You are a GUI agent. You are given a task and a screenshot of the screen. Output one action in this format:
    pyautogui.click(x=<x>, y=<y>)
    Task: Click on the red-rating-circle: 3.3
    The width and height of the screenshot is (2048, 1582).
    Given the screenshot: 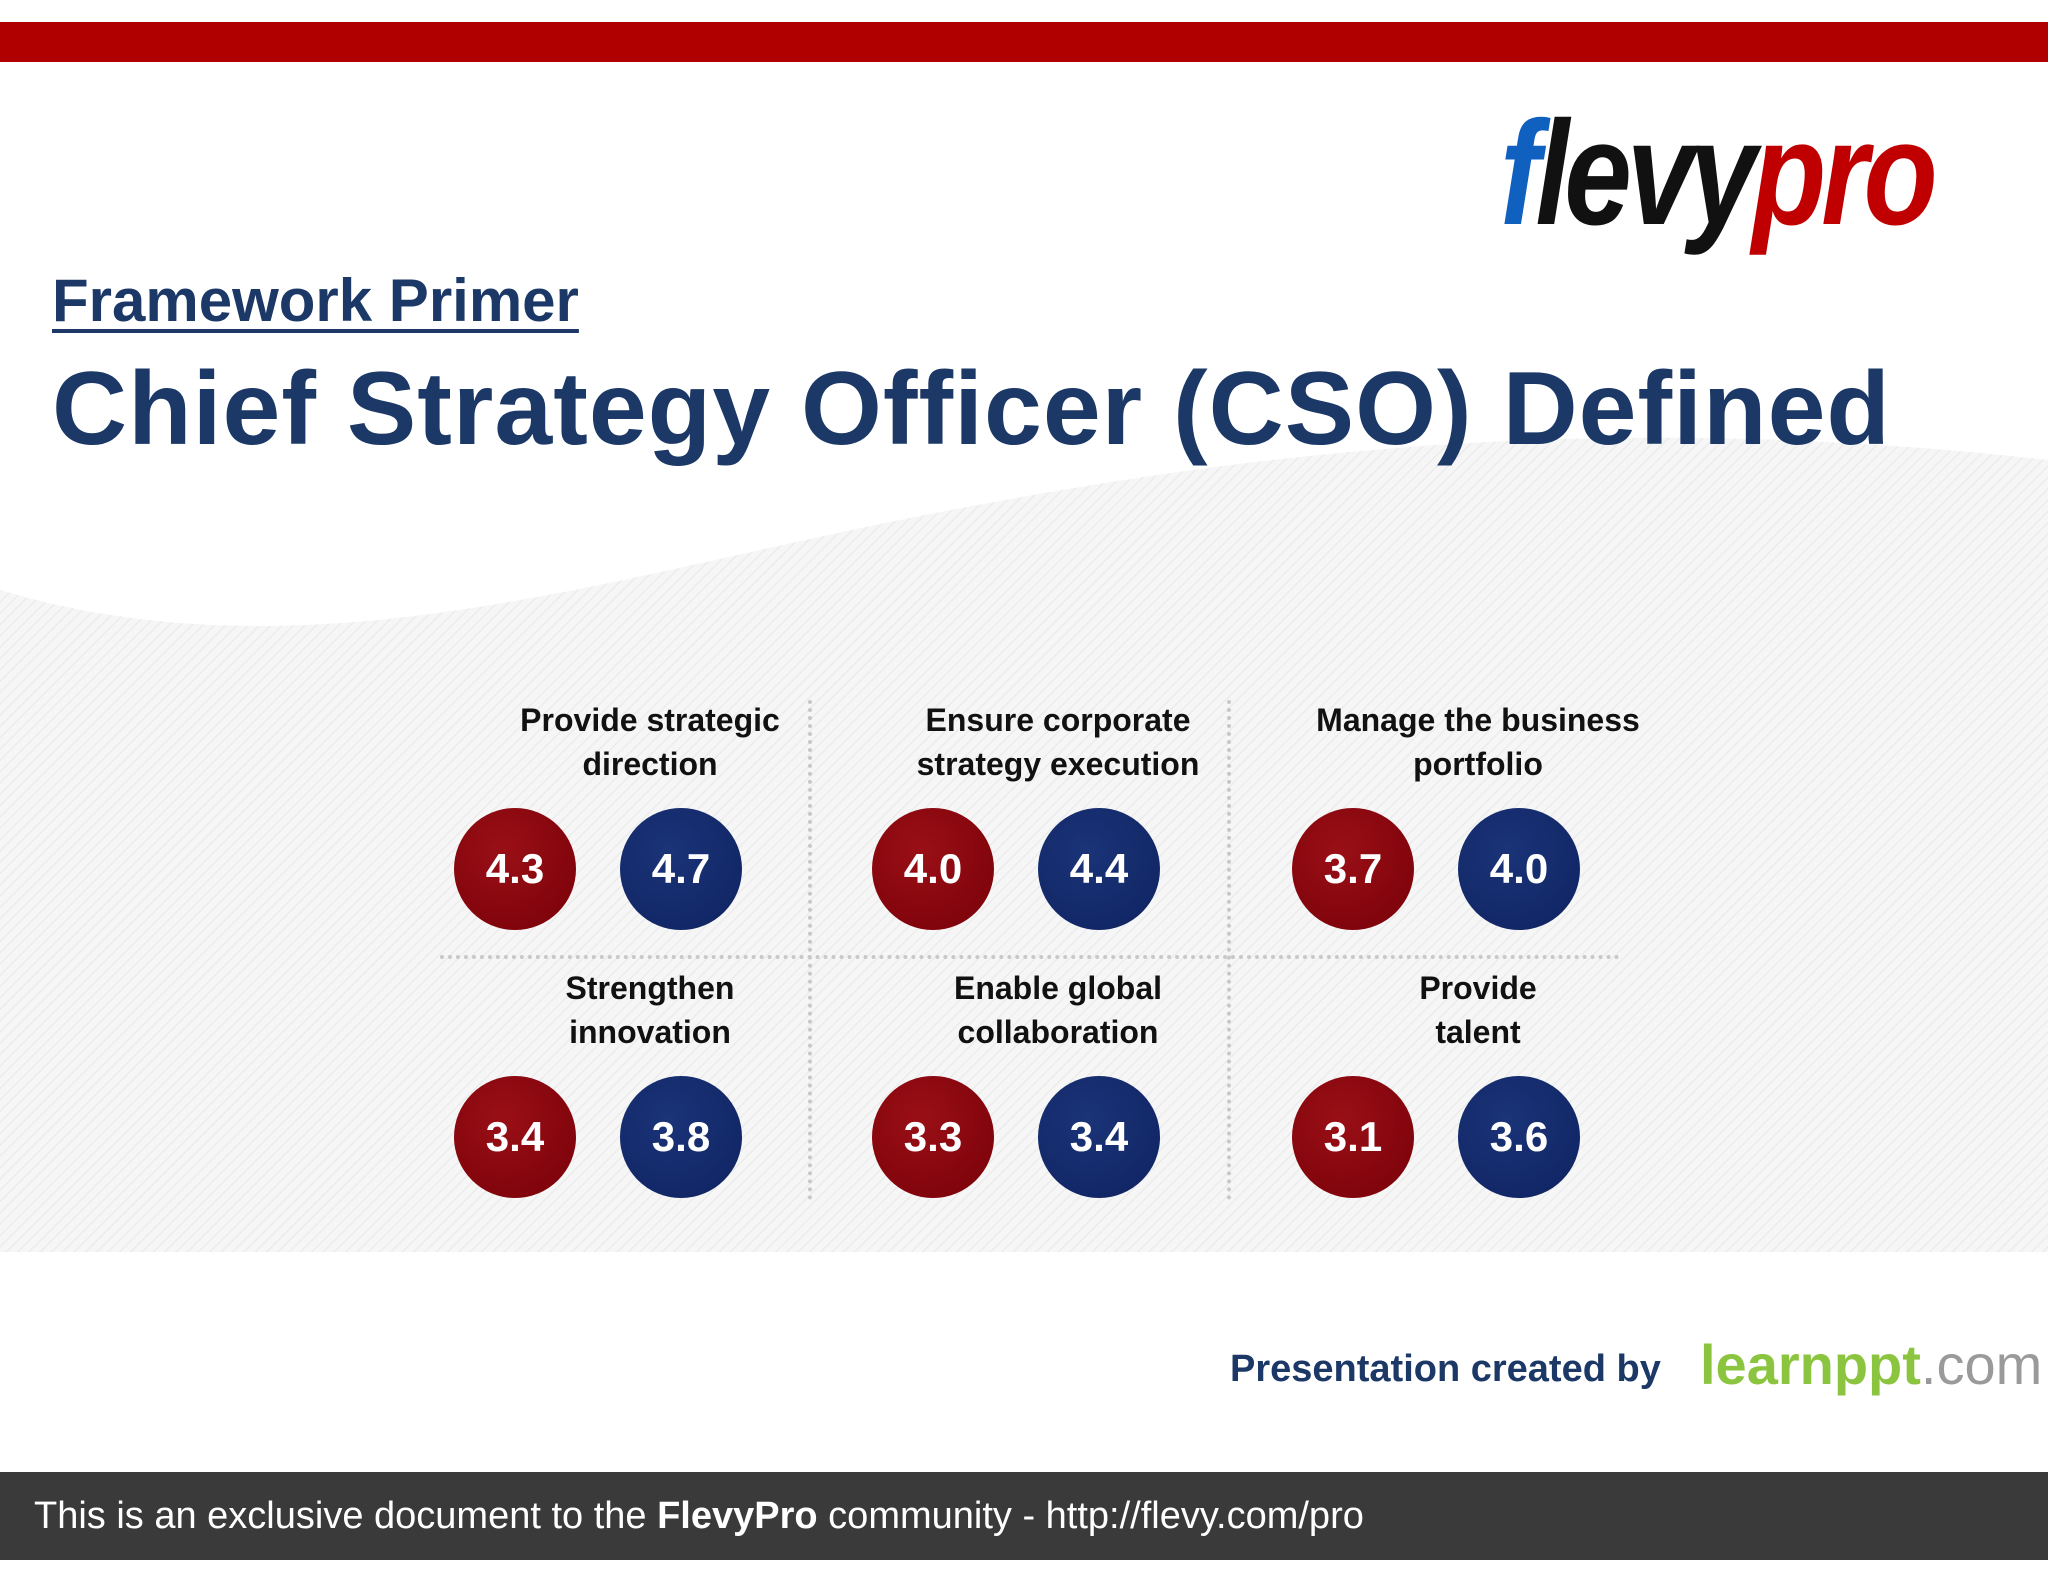 What is the action you would take?
    pyautogui.click(x=933, y=1137)
    